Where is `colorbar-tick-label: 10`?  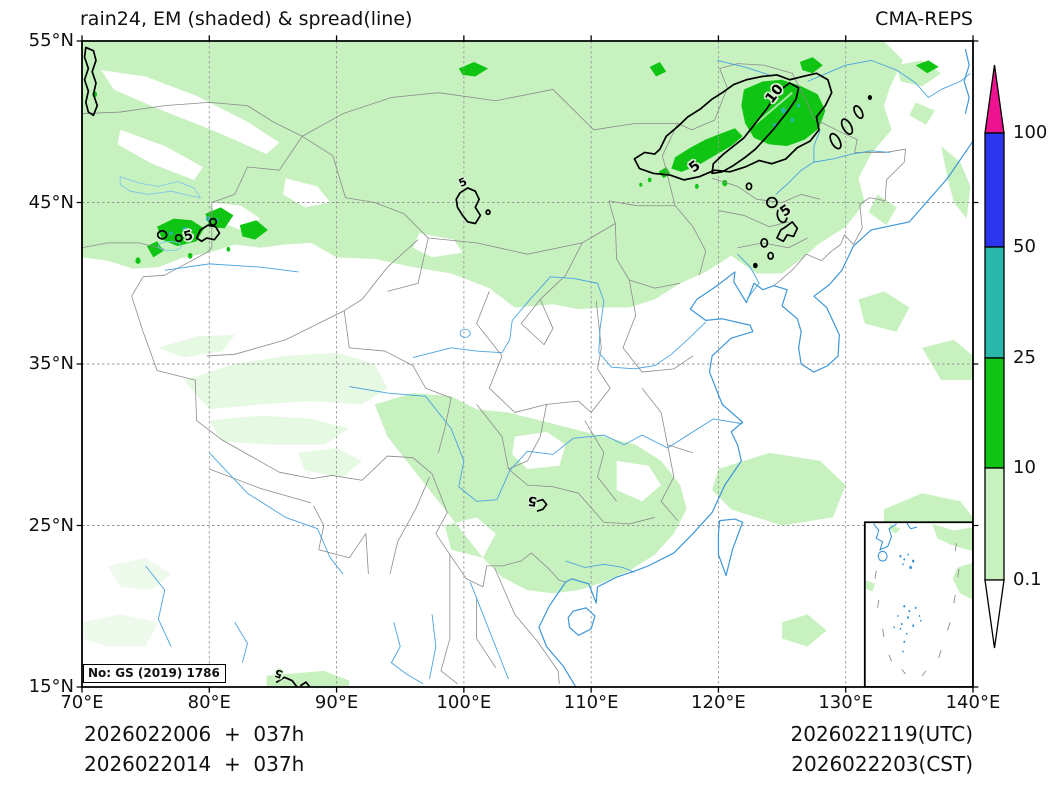
colorbar-tick-label: 10 is located at coordinates (1024, 467).